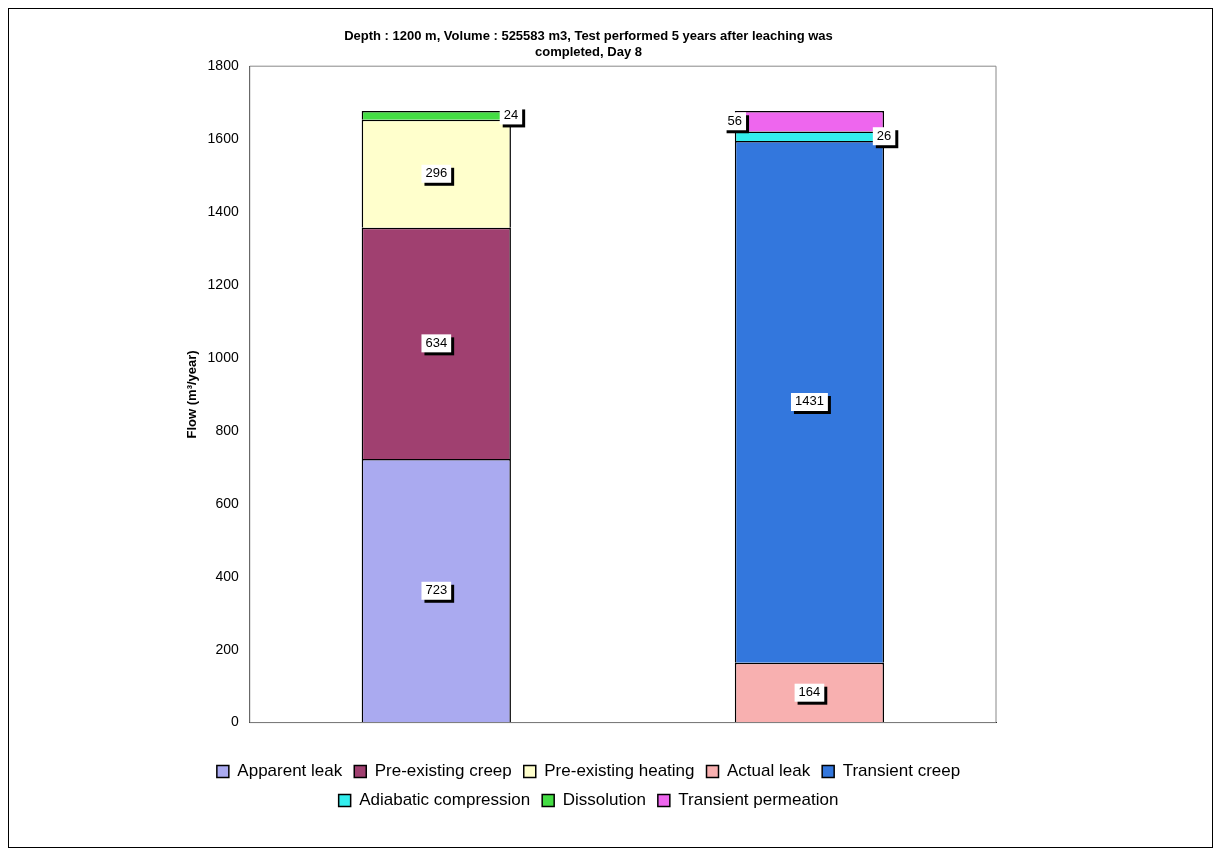  Describe the element at coordinates (769, 771) in the screenshot. I see `legend-label: Actual leak` at that location.